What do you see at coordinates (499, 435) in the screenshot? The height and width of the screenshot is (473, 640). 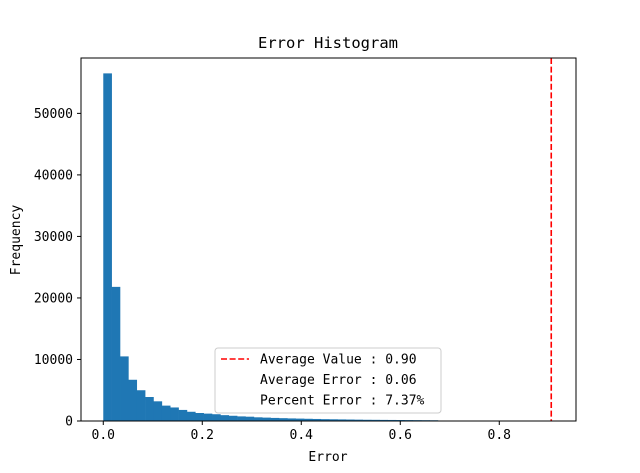 I see `x-tick-label: 0.8` at bounding box center [499, 435].